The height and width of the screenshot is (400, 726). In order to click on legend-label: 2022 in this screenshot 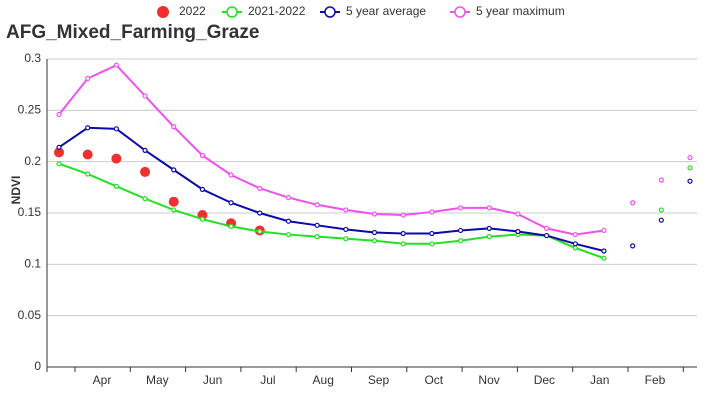, I will do `click(192, 11)`.